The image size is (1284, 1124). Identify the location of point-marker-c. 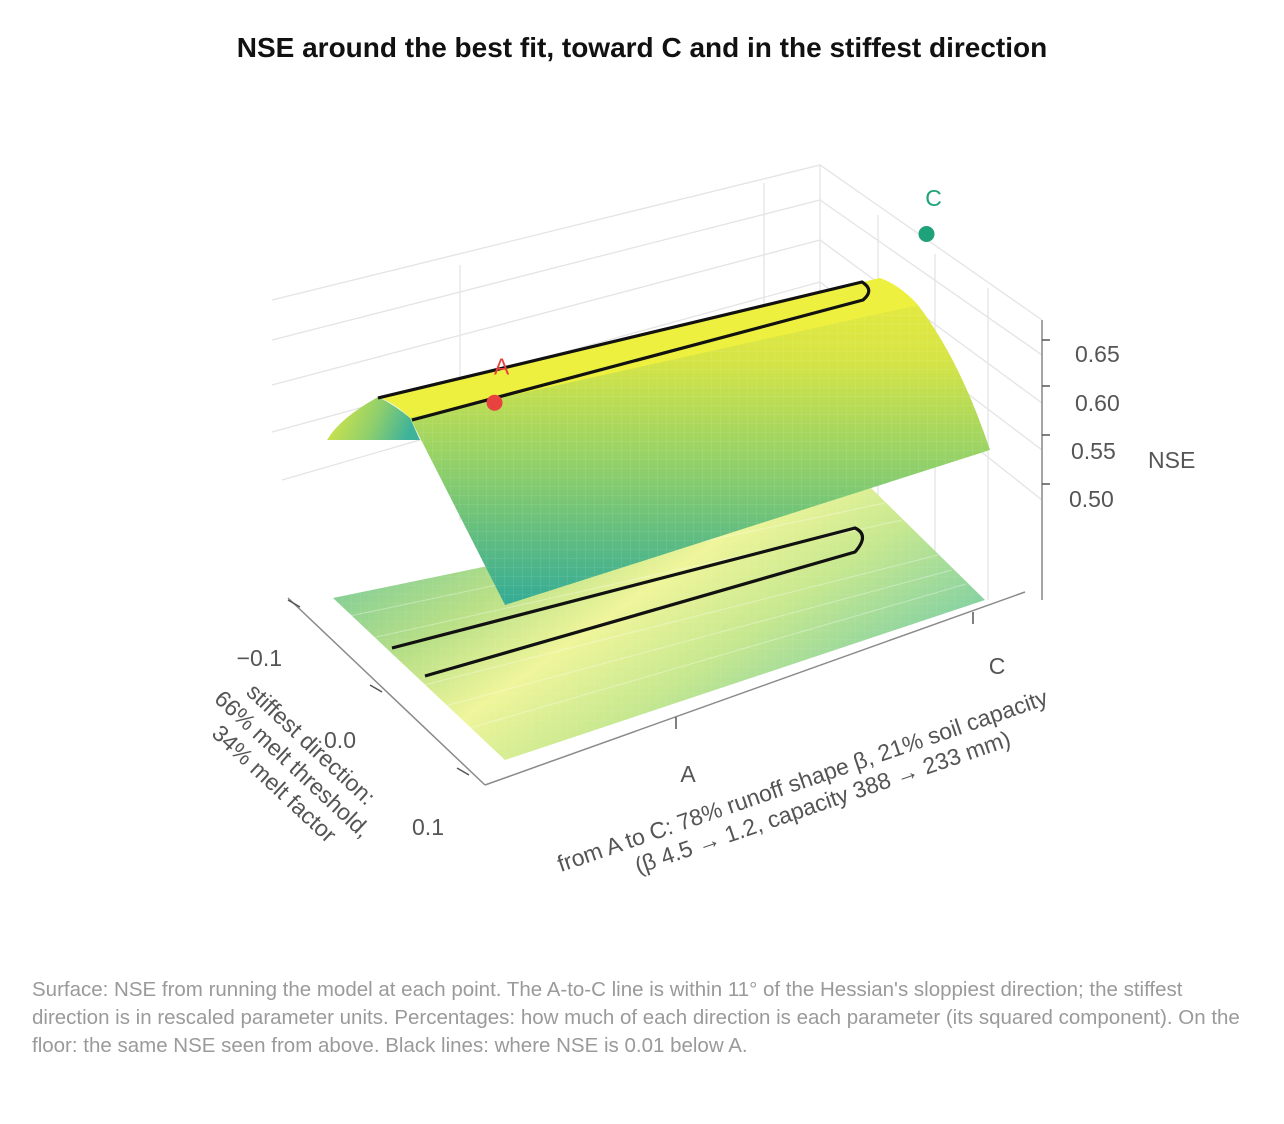
(926, 234).